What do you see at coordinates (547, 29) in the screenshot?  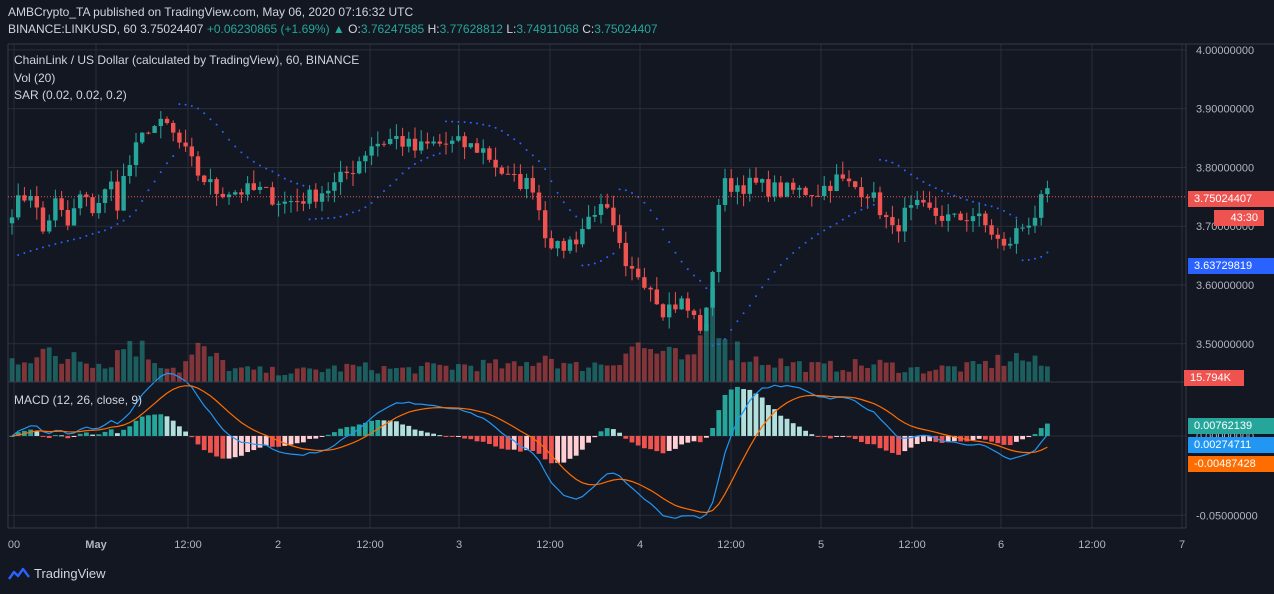 I see `low-value: 3.74911068` at bounding box center [547, 29].